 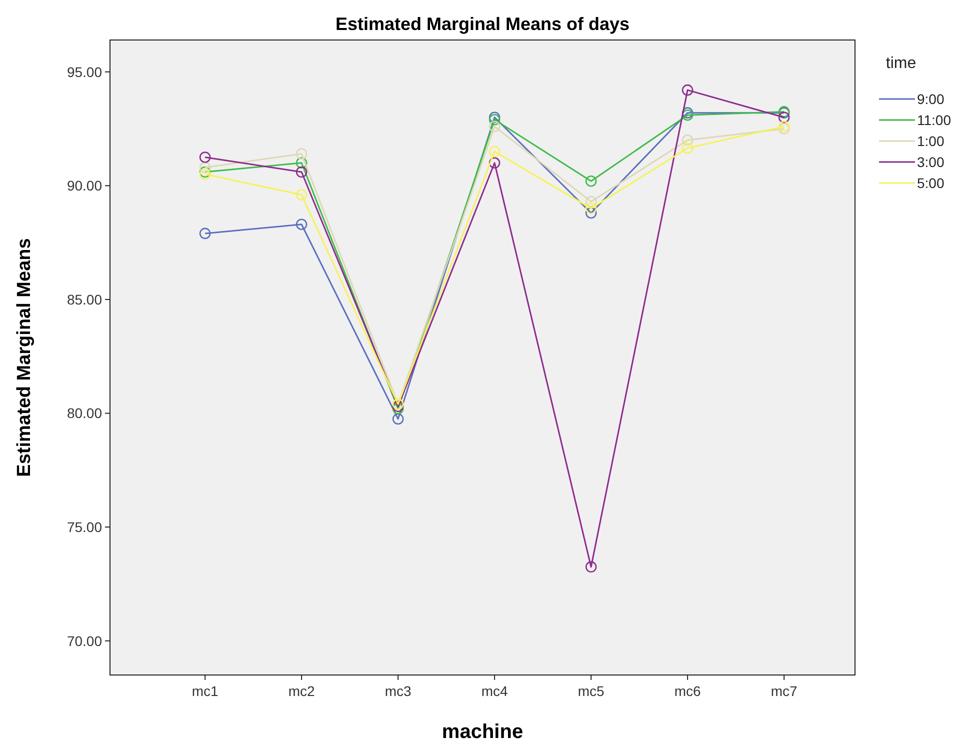 I want to click on x-tick-label: mc3, so click(x=398, y=691).